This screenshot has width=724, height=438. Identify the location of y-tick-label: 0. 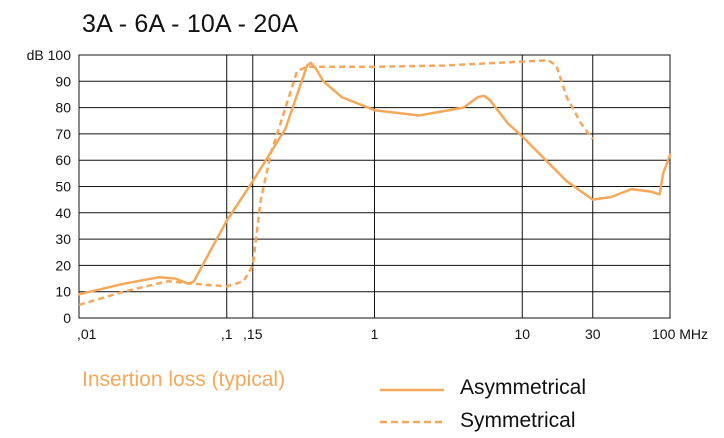
(67, 318).